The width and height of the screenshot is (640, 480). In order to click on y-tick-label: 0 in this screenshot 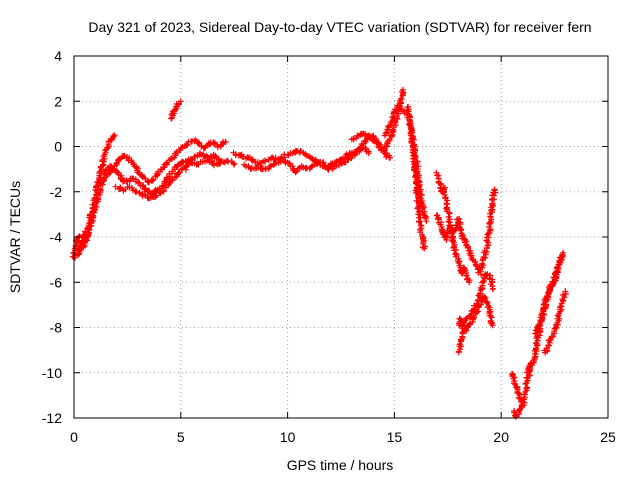, I will do `click(58, 147)`.